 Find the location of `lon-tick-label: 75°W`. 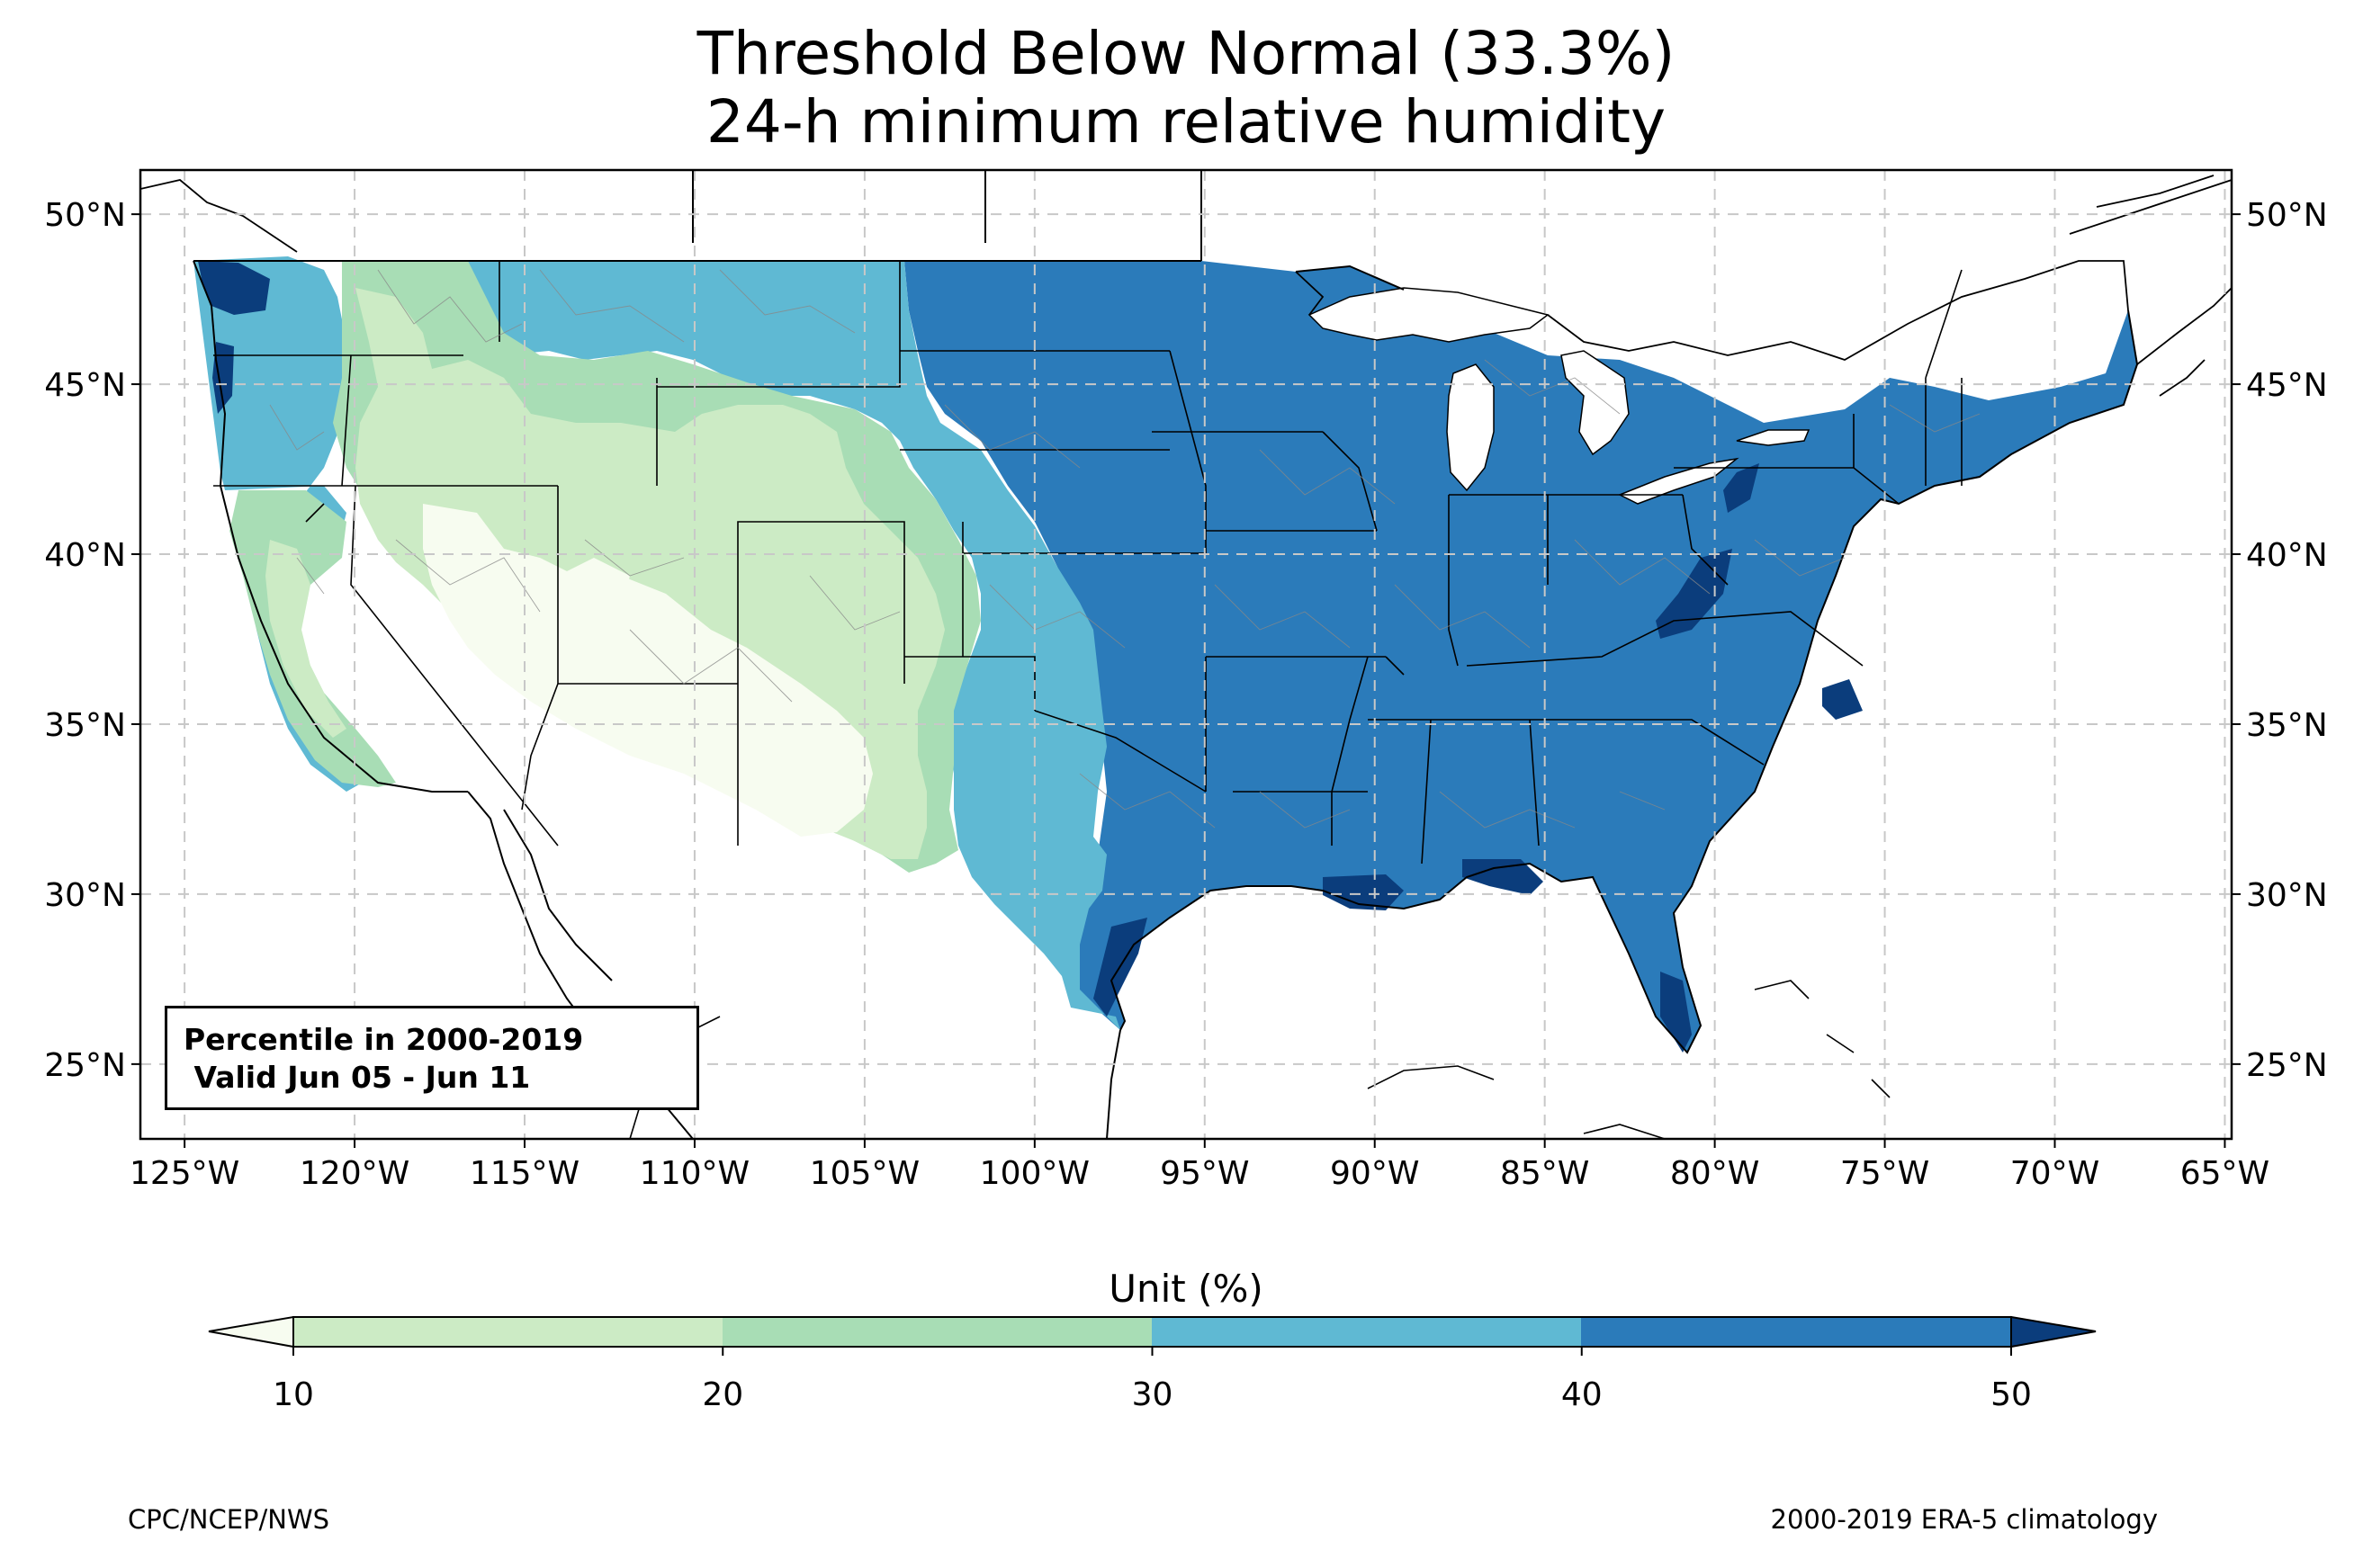

lon-tick-label: 75°W is located at coordinates (1884, 1173).